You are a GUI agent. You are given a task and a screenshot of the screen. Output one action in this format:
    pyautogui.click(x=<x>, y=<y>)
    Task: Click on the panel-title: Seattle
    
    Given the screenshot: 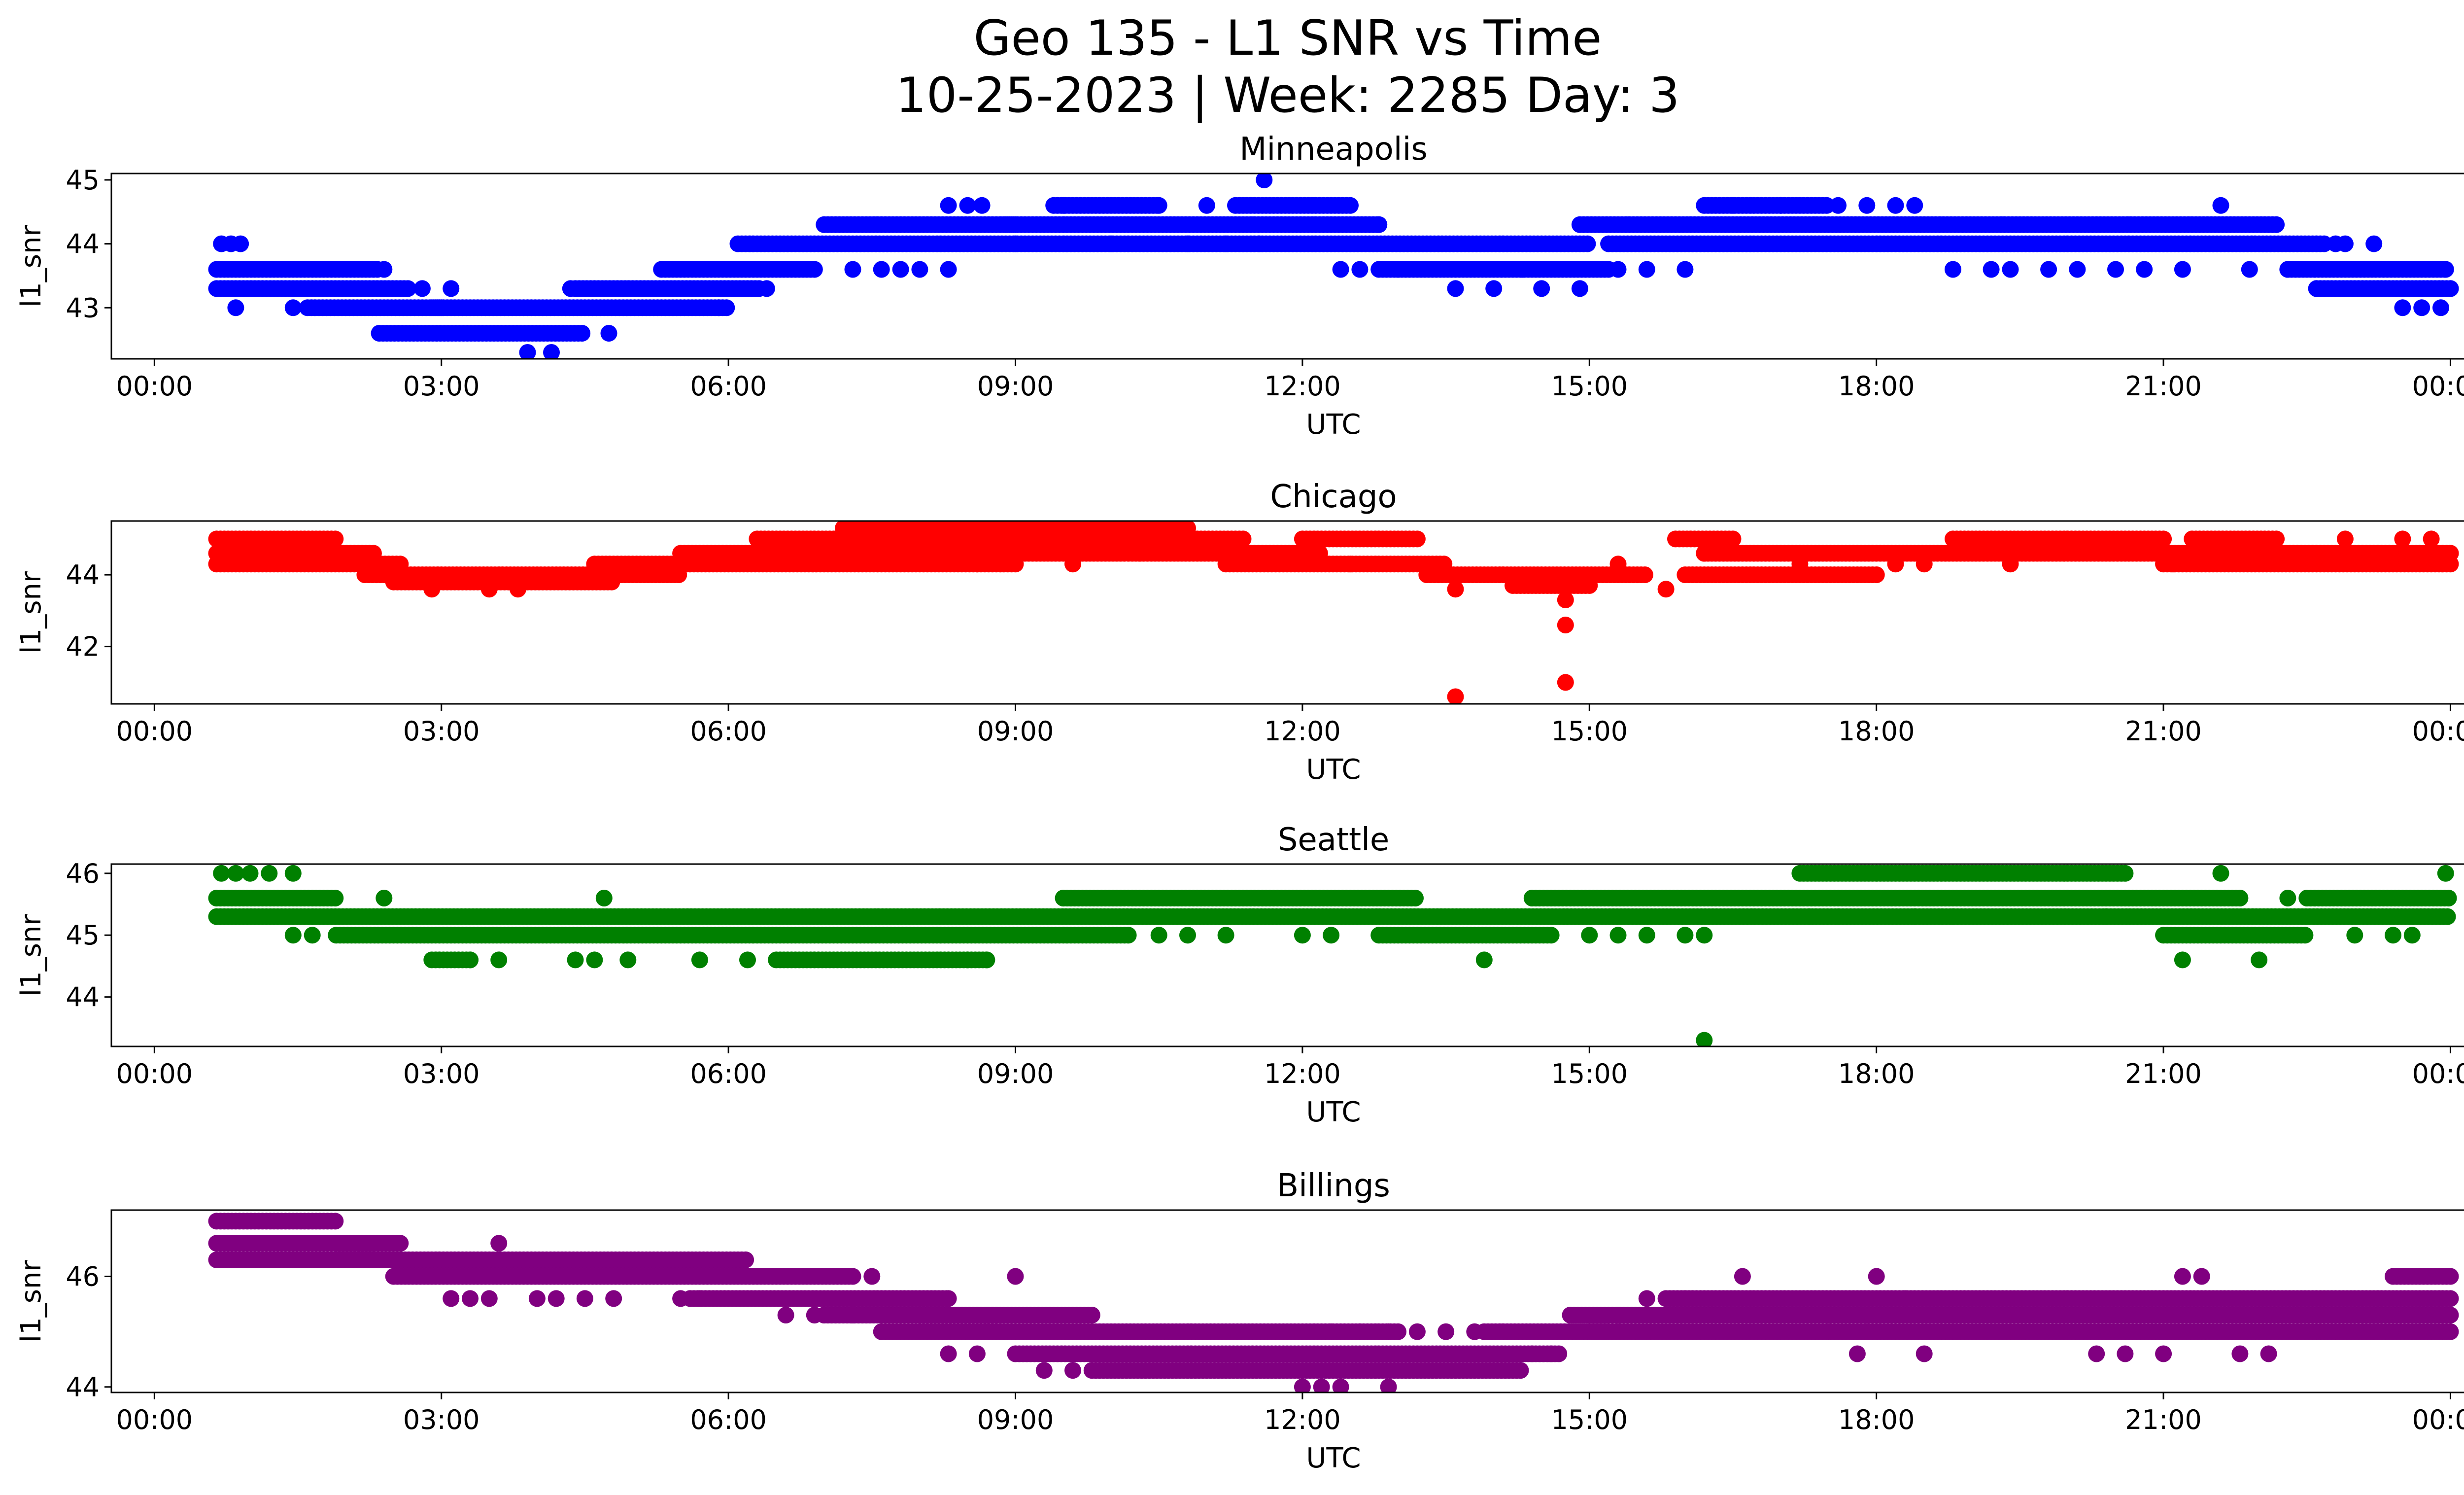 What is the action you would take?
    pyautogui.click(x=1334, y=840)
    